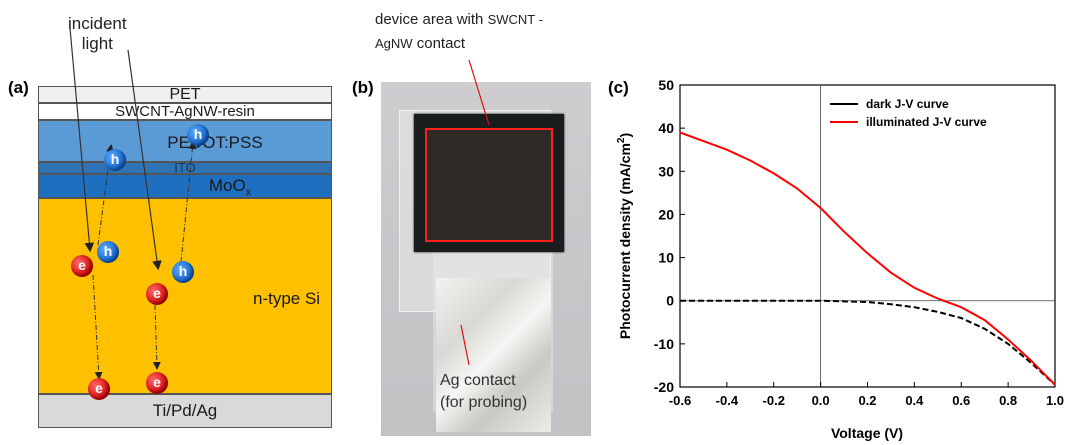 This screenshot has height=445, width=1069. What do you see at coordinates (97, 43) in the screenshot?
I see `incident-light-line2: light` at bounding box center [97, 43].